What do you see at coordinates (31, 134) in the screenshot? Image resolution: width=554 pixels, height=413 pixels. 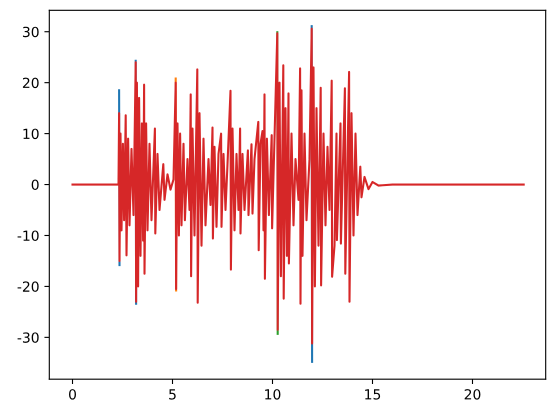 I see `y-tick-label: 10` at bounding box center [31, 134].